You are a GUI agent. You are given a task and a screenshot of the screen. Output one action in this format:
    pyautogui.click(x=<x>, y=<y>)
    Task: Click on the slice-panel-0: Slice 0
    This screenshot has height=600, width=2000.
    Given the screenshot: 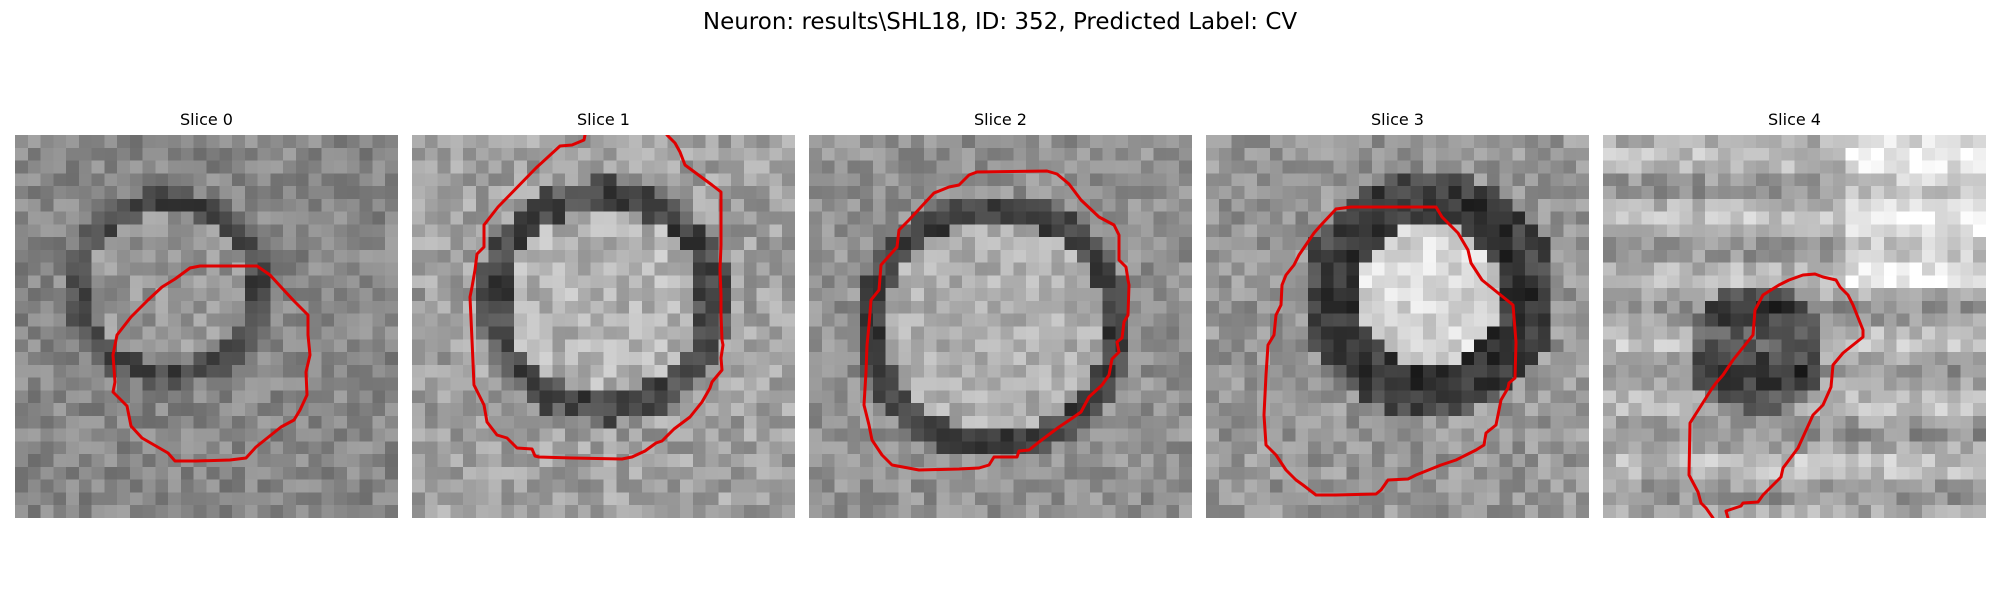 What is the action you would take?
    pyautogui.click(x=206, y=314)
    